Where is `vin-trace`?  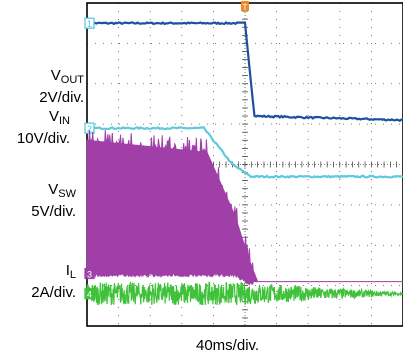
vin-trace is located at coordinates (245, 152).